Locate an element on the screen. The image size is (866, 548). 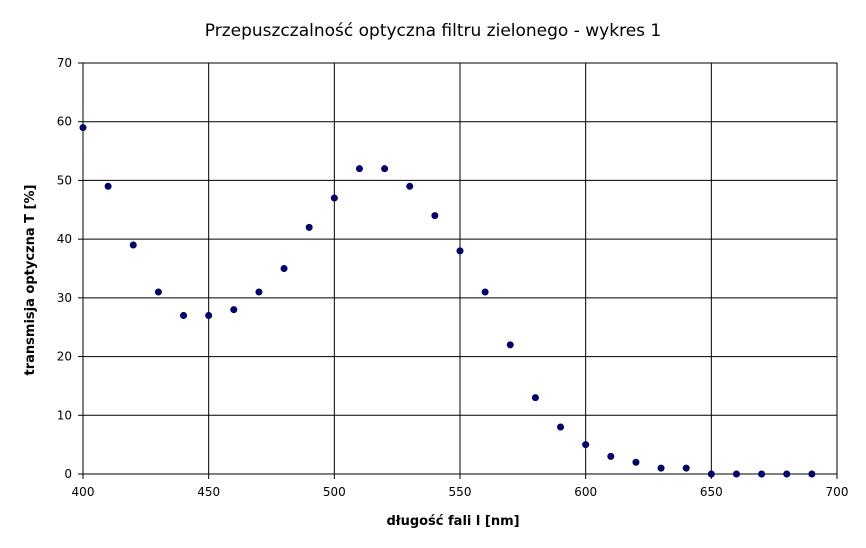
x-tick-label: 550 is located at coordinates (460, 492).